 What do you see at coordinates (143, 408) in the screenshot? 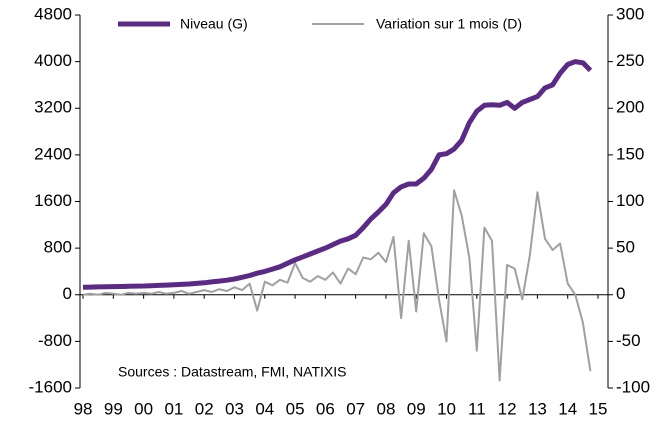
I see `x-tick-label: 00` at bounding box center [143, 408].